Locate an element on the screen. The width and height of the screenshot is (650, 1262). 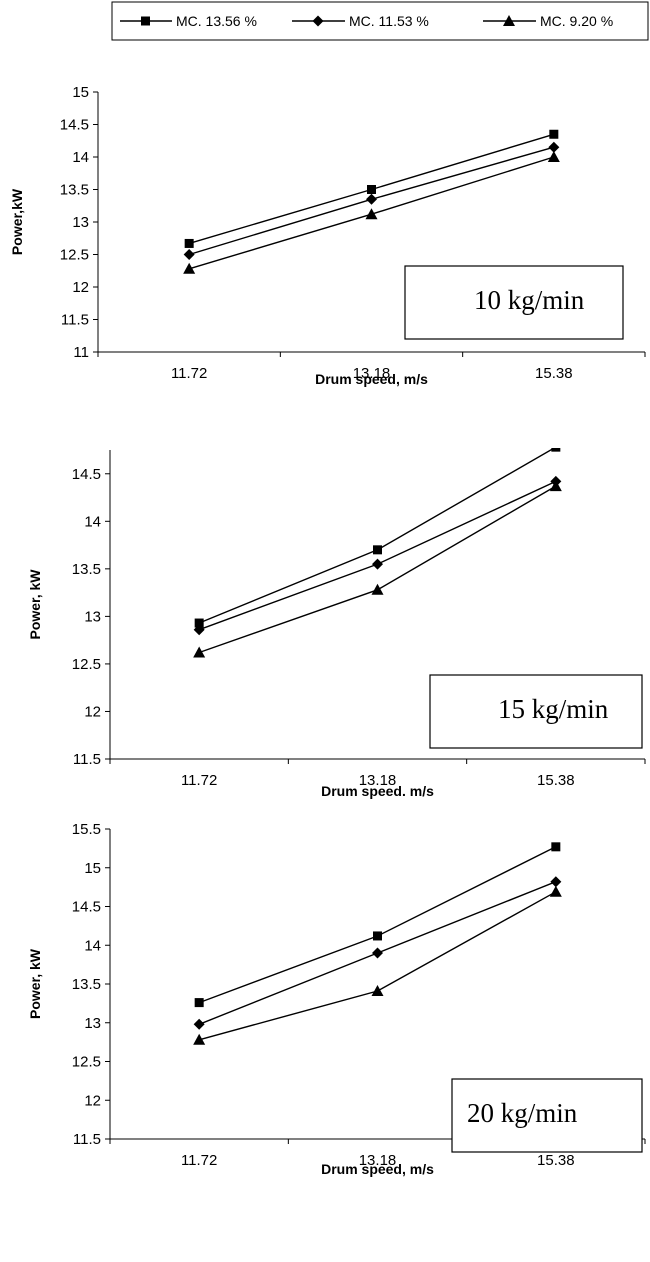
chart-3-series-1-line is located at coordinates (377, 925).